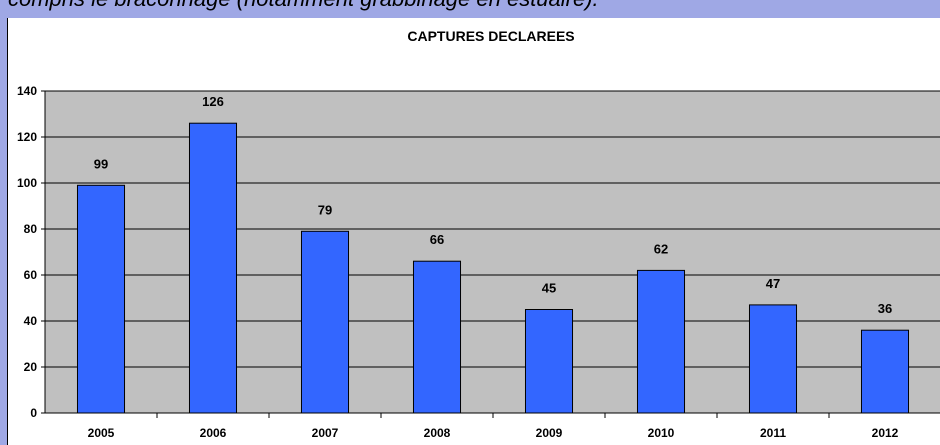 Image resolution: width=940 pixels, height=445 pixels. Describe the element at coordinates (549, 361) in the screenshot. I see `bar-2009` at that location.